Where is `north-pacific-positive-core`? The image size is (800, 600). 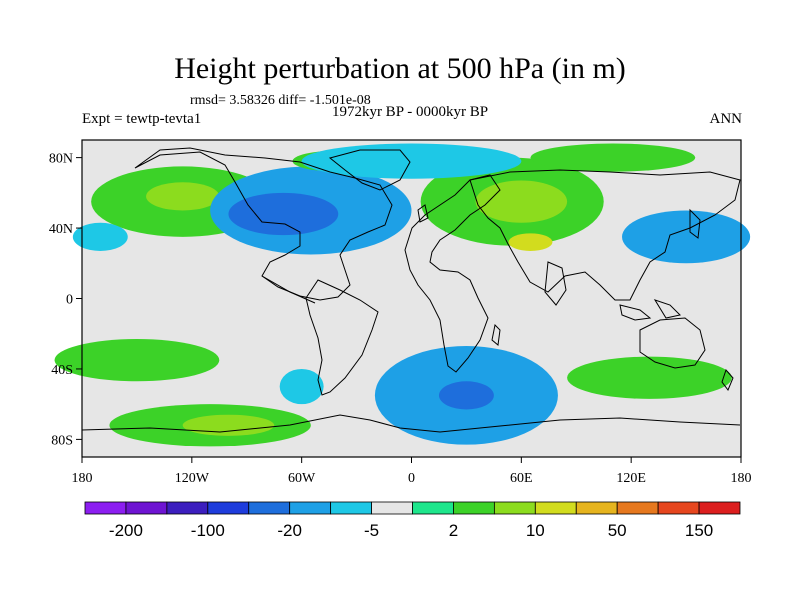 north-pacific-positive-core is located at coordinates (183, 196).